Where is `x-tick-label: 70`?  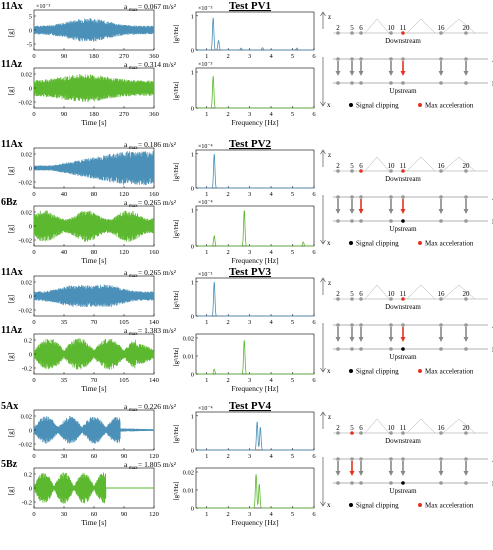 x-tick-label: 70 is located at coordinates (94, 322).